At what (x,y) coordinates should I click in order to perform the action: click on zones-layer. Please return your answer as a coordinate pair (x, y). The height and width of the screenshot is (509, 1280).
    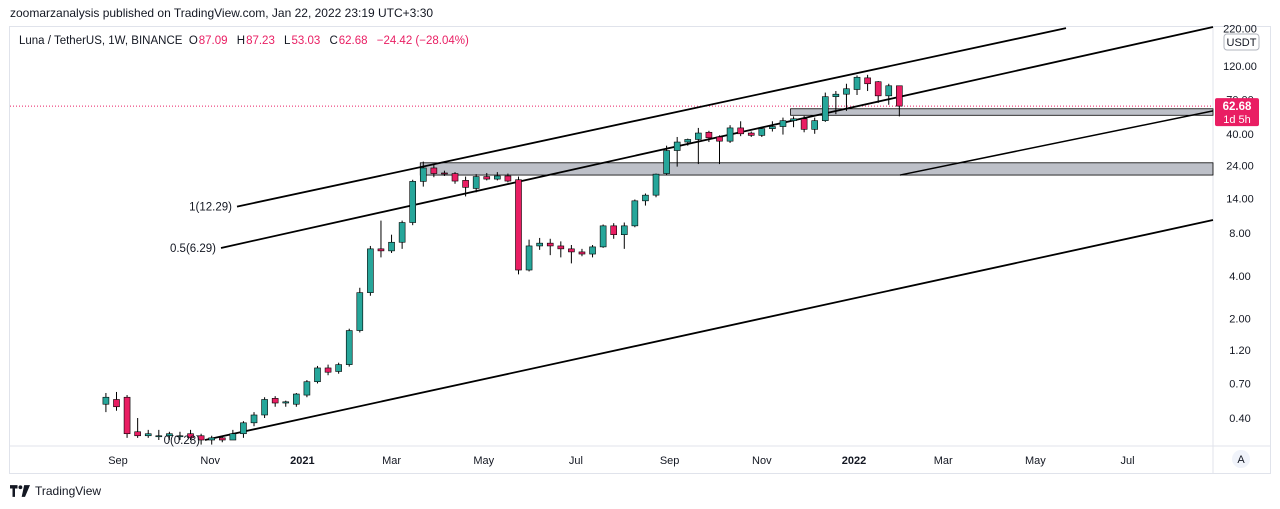
    Looking at the image, I should click on (816, 142).